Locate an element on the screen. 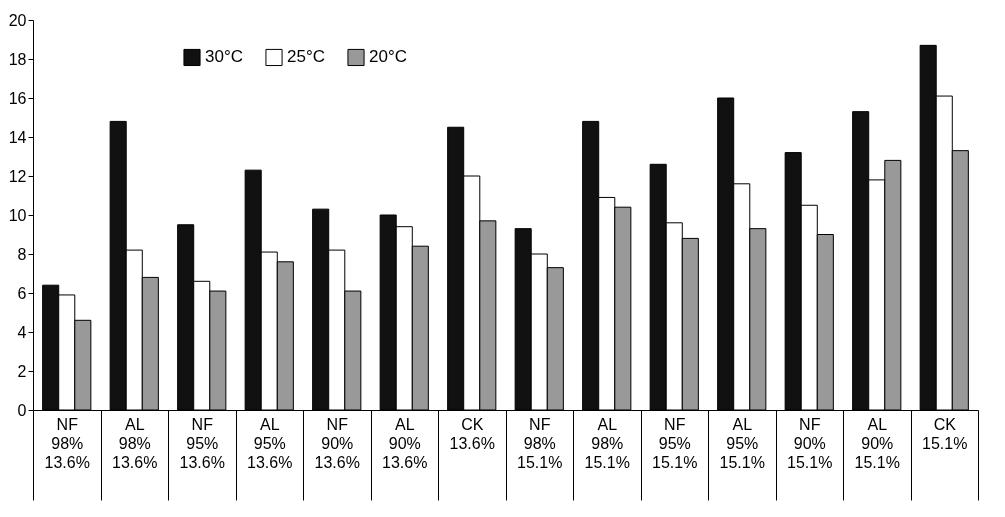  x-tick-label: NF 95% 15.1% is located at coordinates (675, 443).